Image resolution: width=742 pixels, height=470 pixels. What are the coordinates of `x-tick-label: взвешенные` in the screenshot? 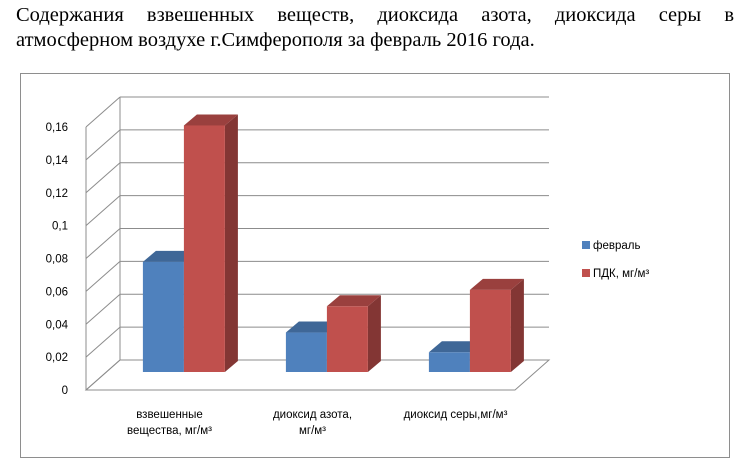 It's located at (169, 415).